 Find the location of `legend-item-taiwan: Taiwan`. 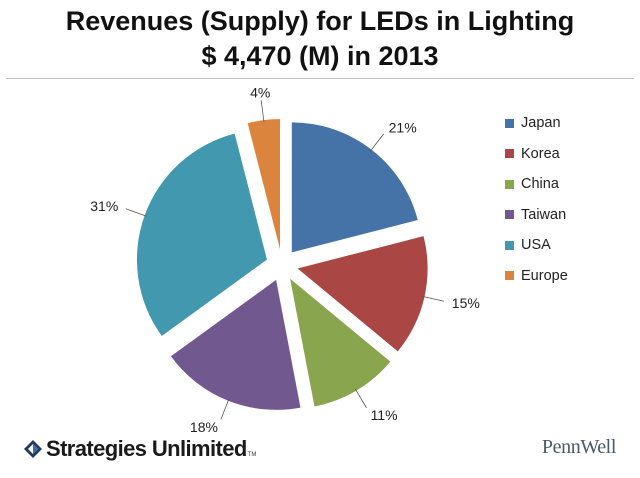

legend-item-taiwan: Taiwan is located at coordinates (536, 215).